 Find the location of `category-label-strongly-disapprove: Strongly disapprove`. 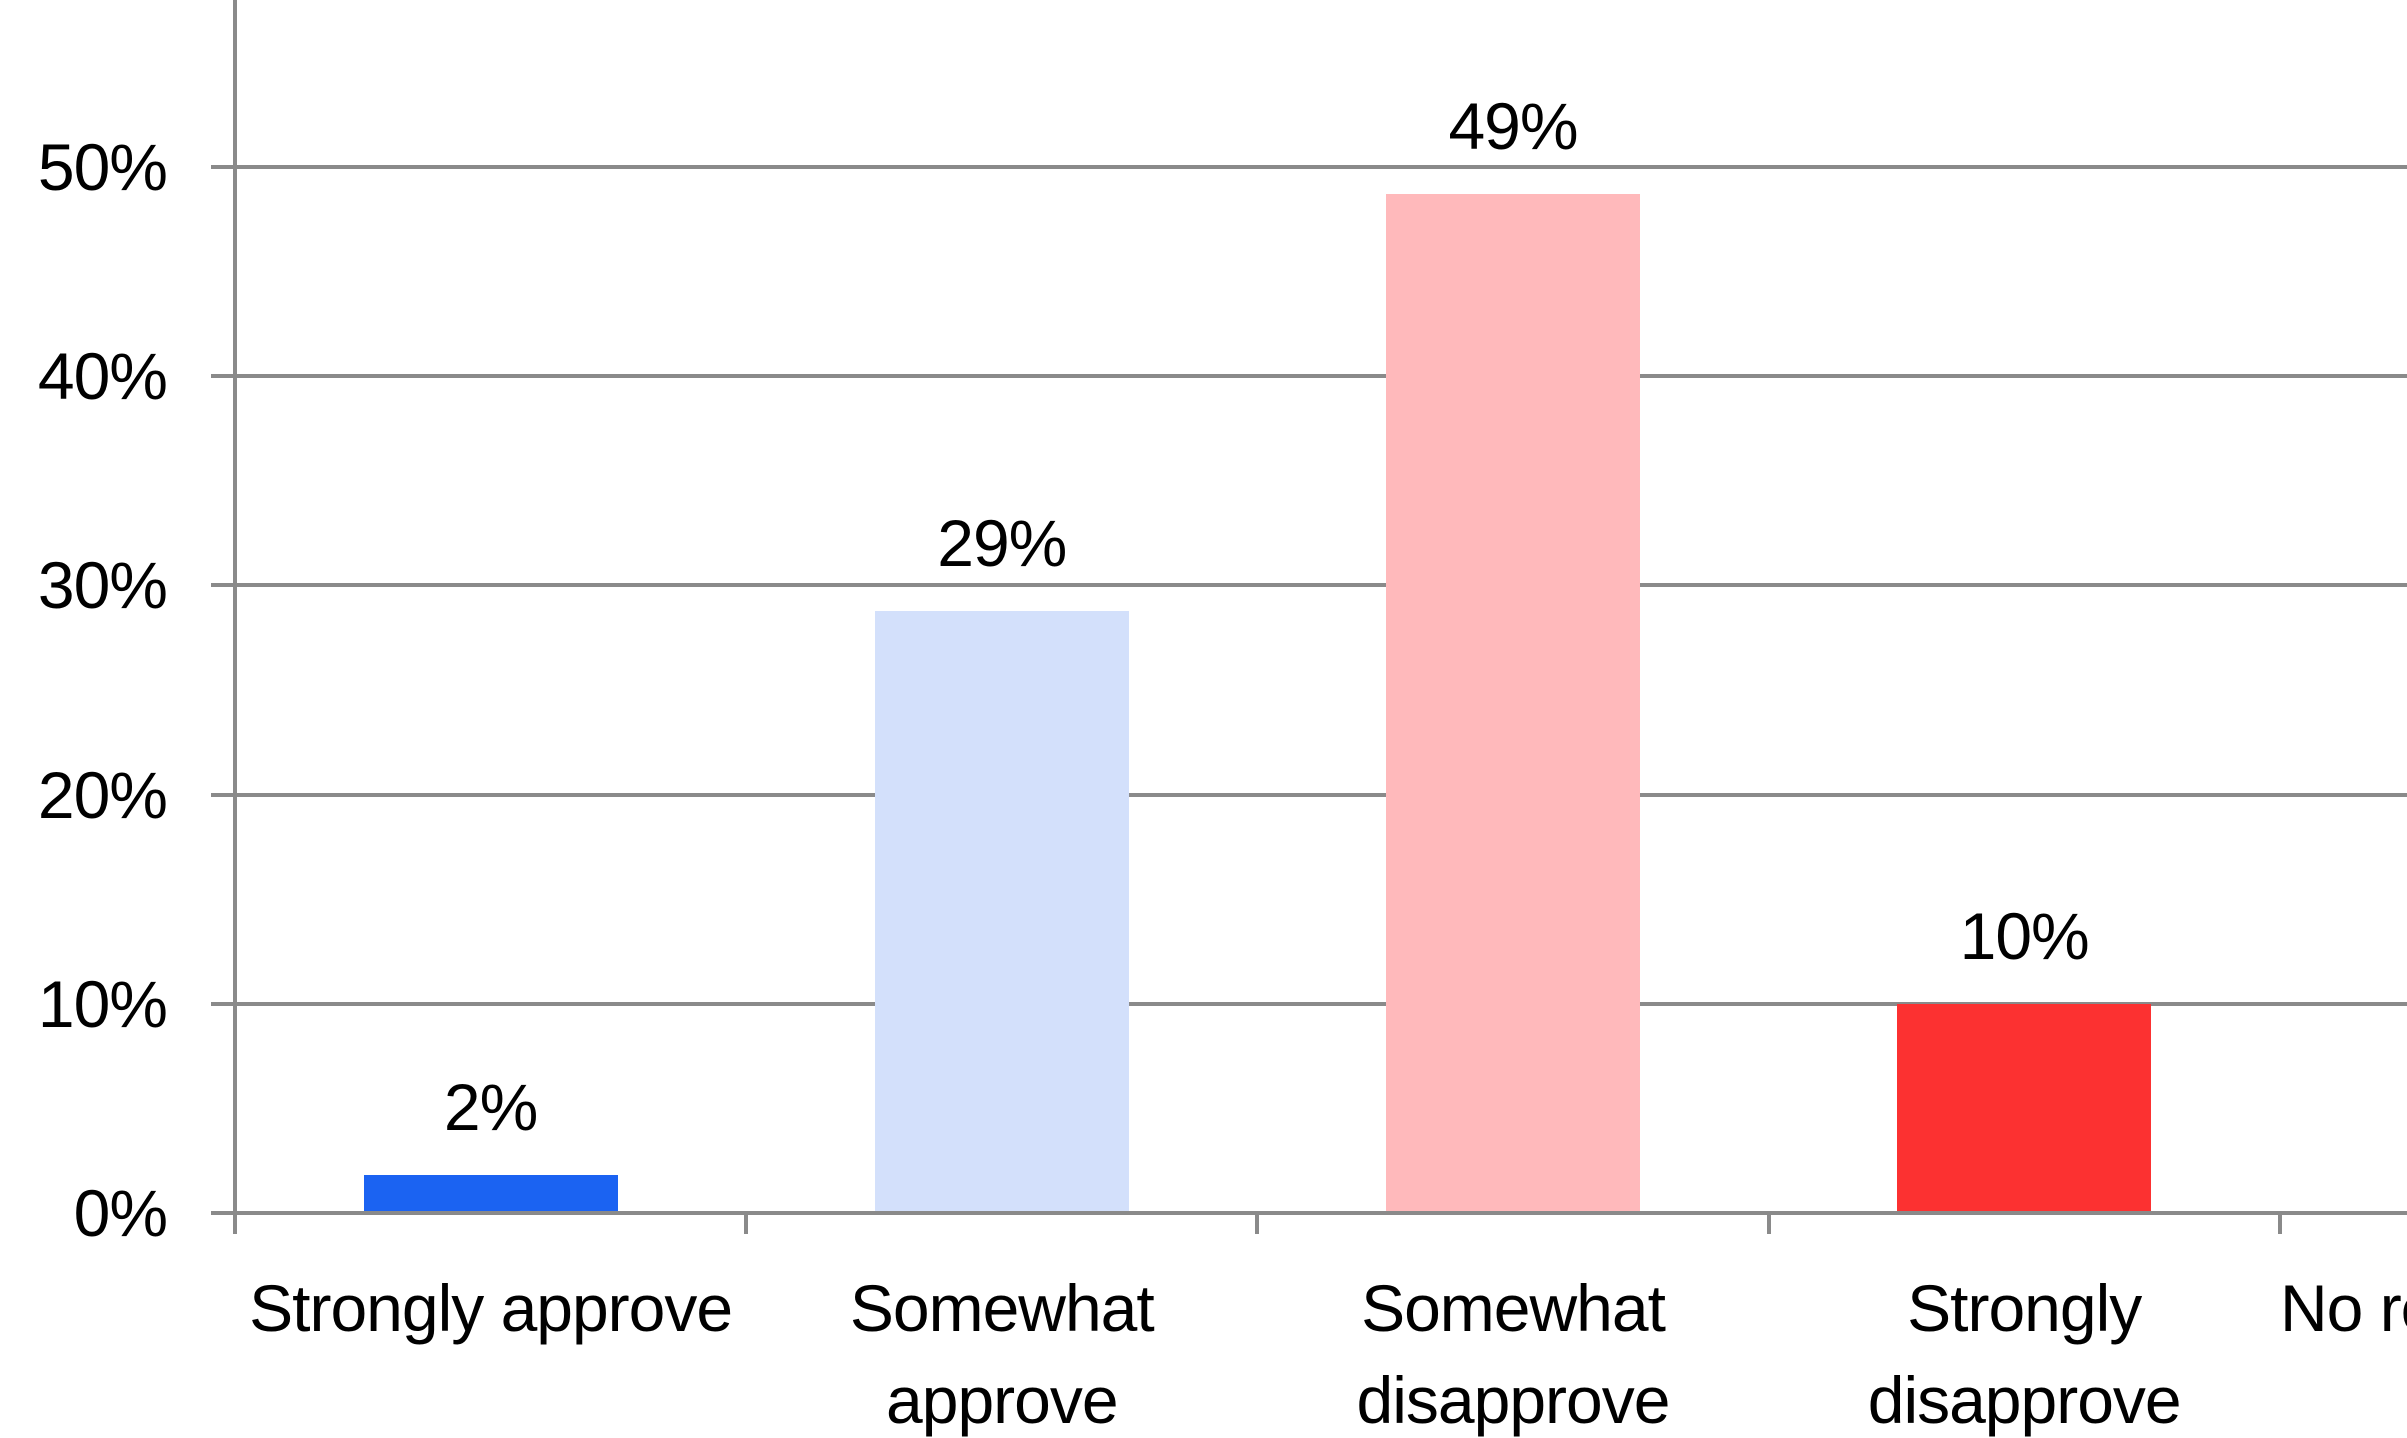

category-label-strongly-disapprove: Strongly disapprove is located at coordinates (2024, 1350).